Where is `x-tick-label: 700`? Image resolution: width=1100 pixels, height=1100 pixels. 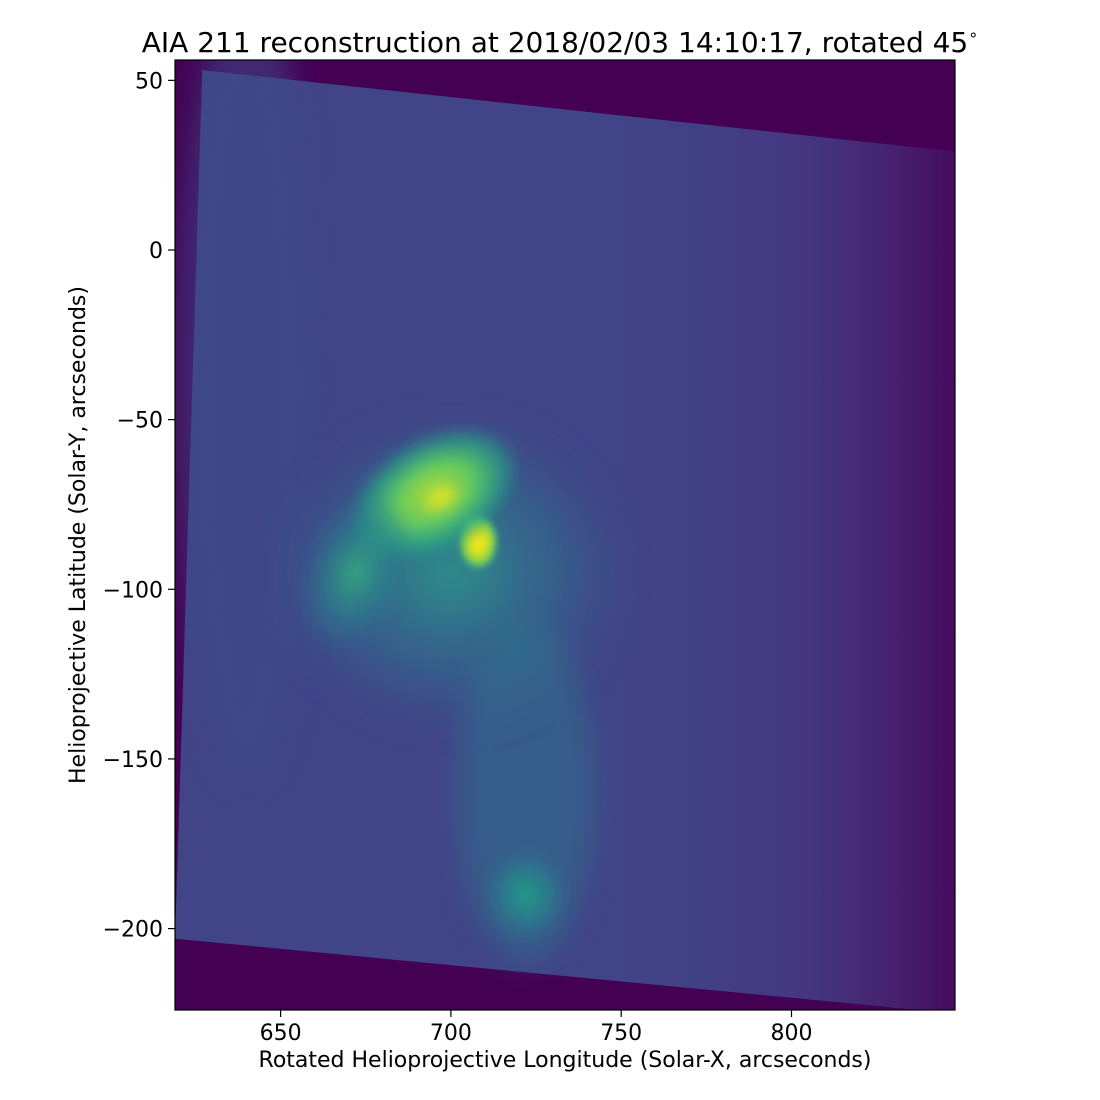
x-tick-label: 700 is located at coordinates (451, 1033).